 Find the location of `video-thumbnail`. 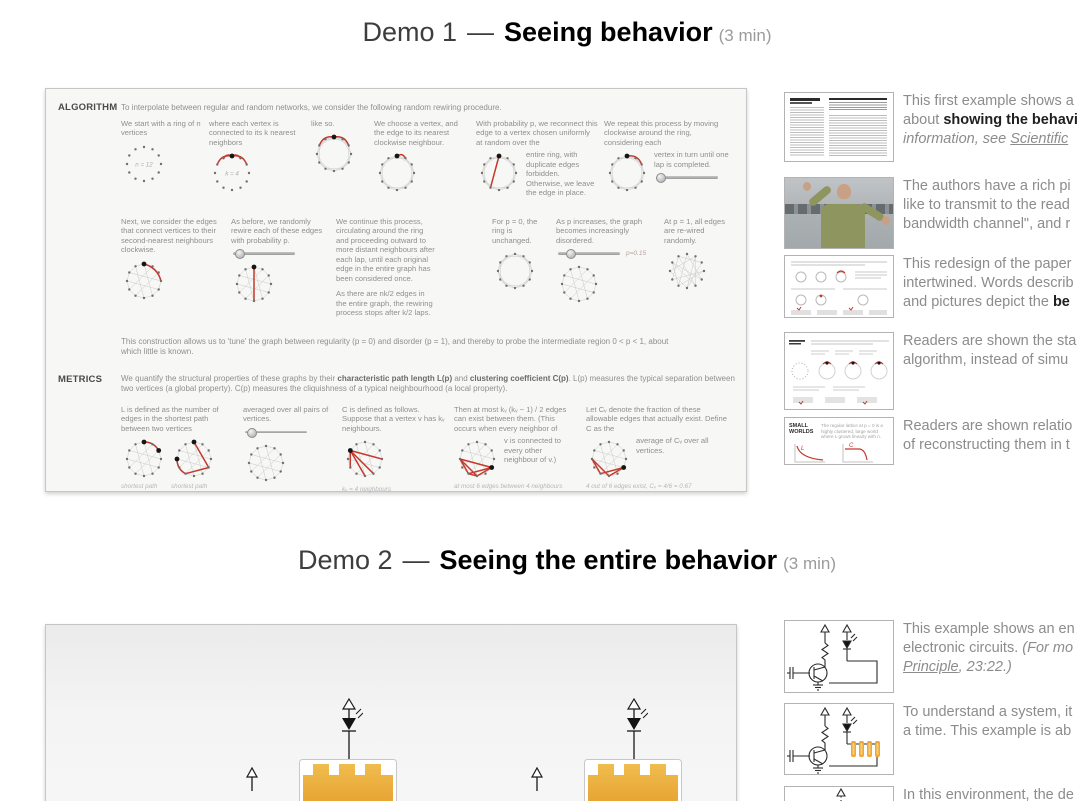

video-thumbnail is located at coordinates (839, 213).